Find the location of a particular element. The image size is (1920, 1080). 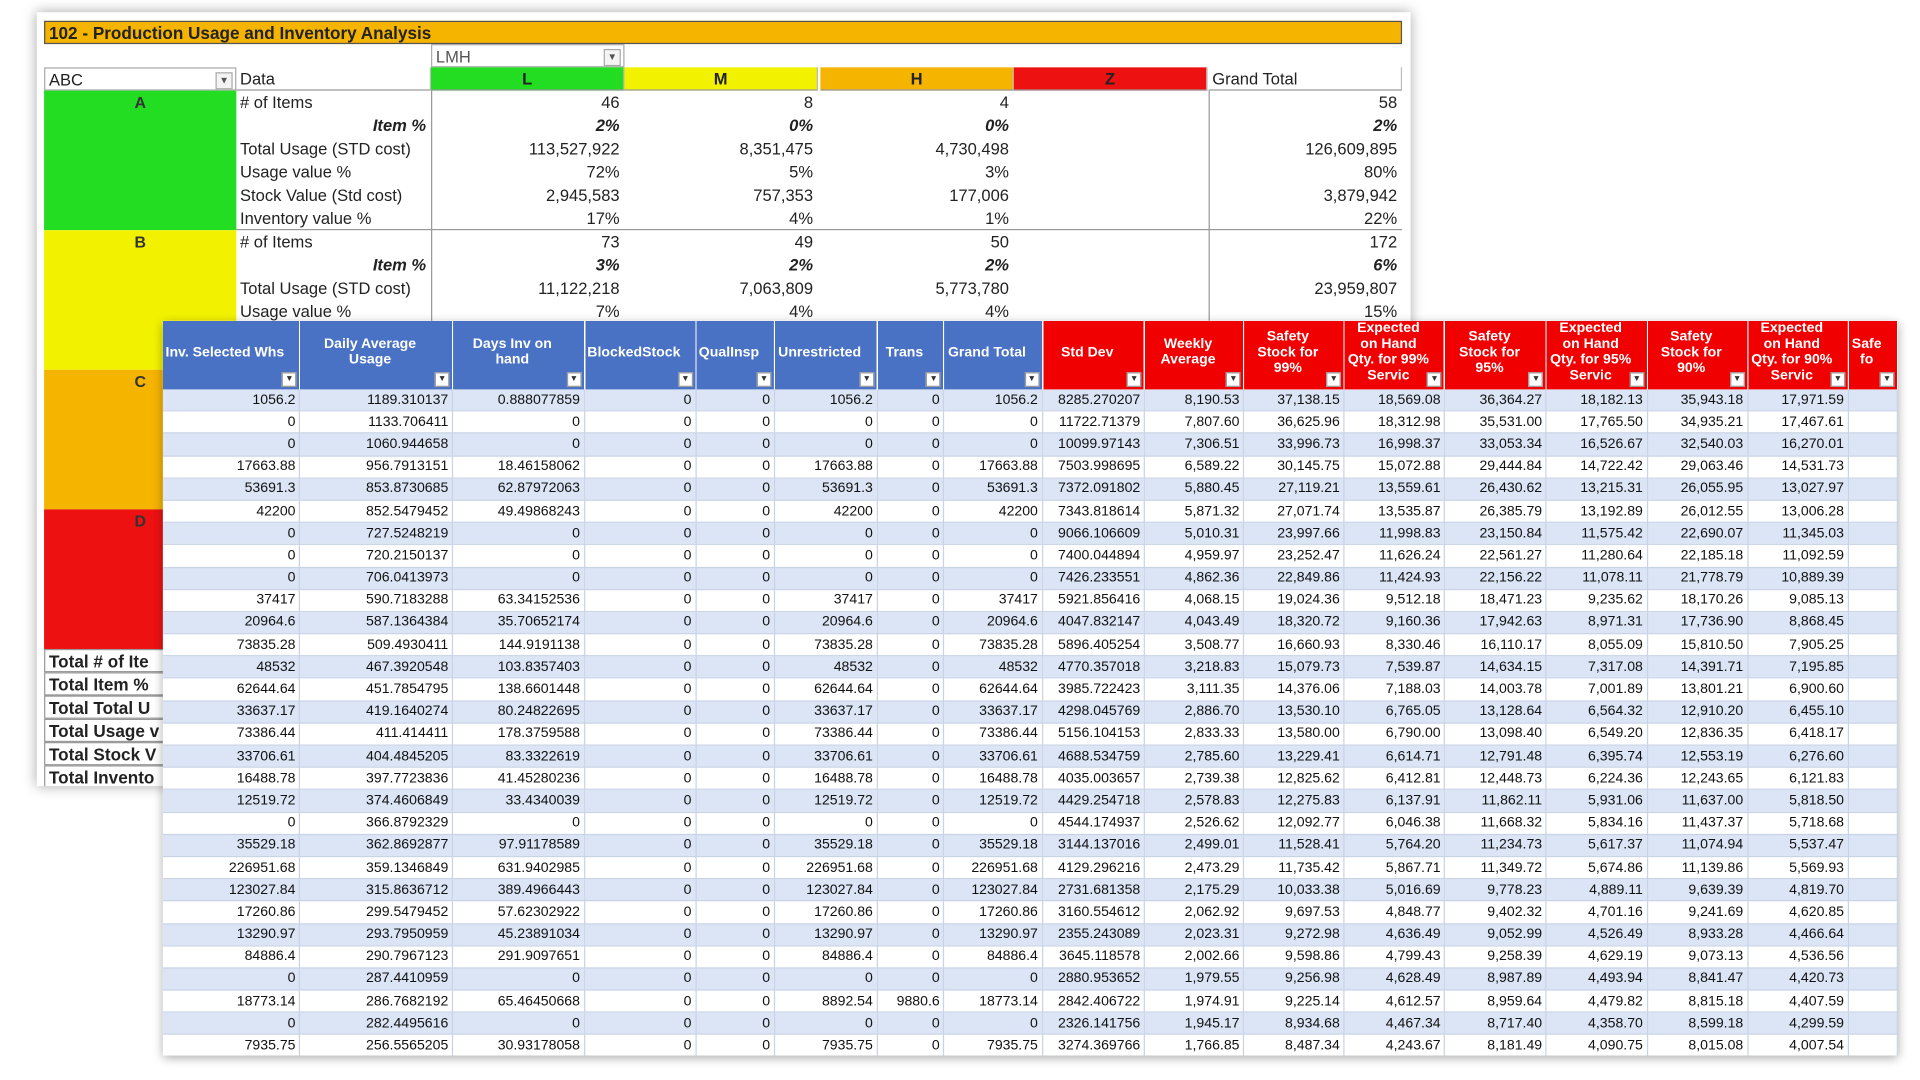

table-cell: 4,090.75 is located at coordinates (1597, 1045).